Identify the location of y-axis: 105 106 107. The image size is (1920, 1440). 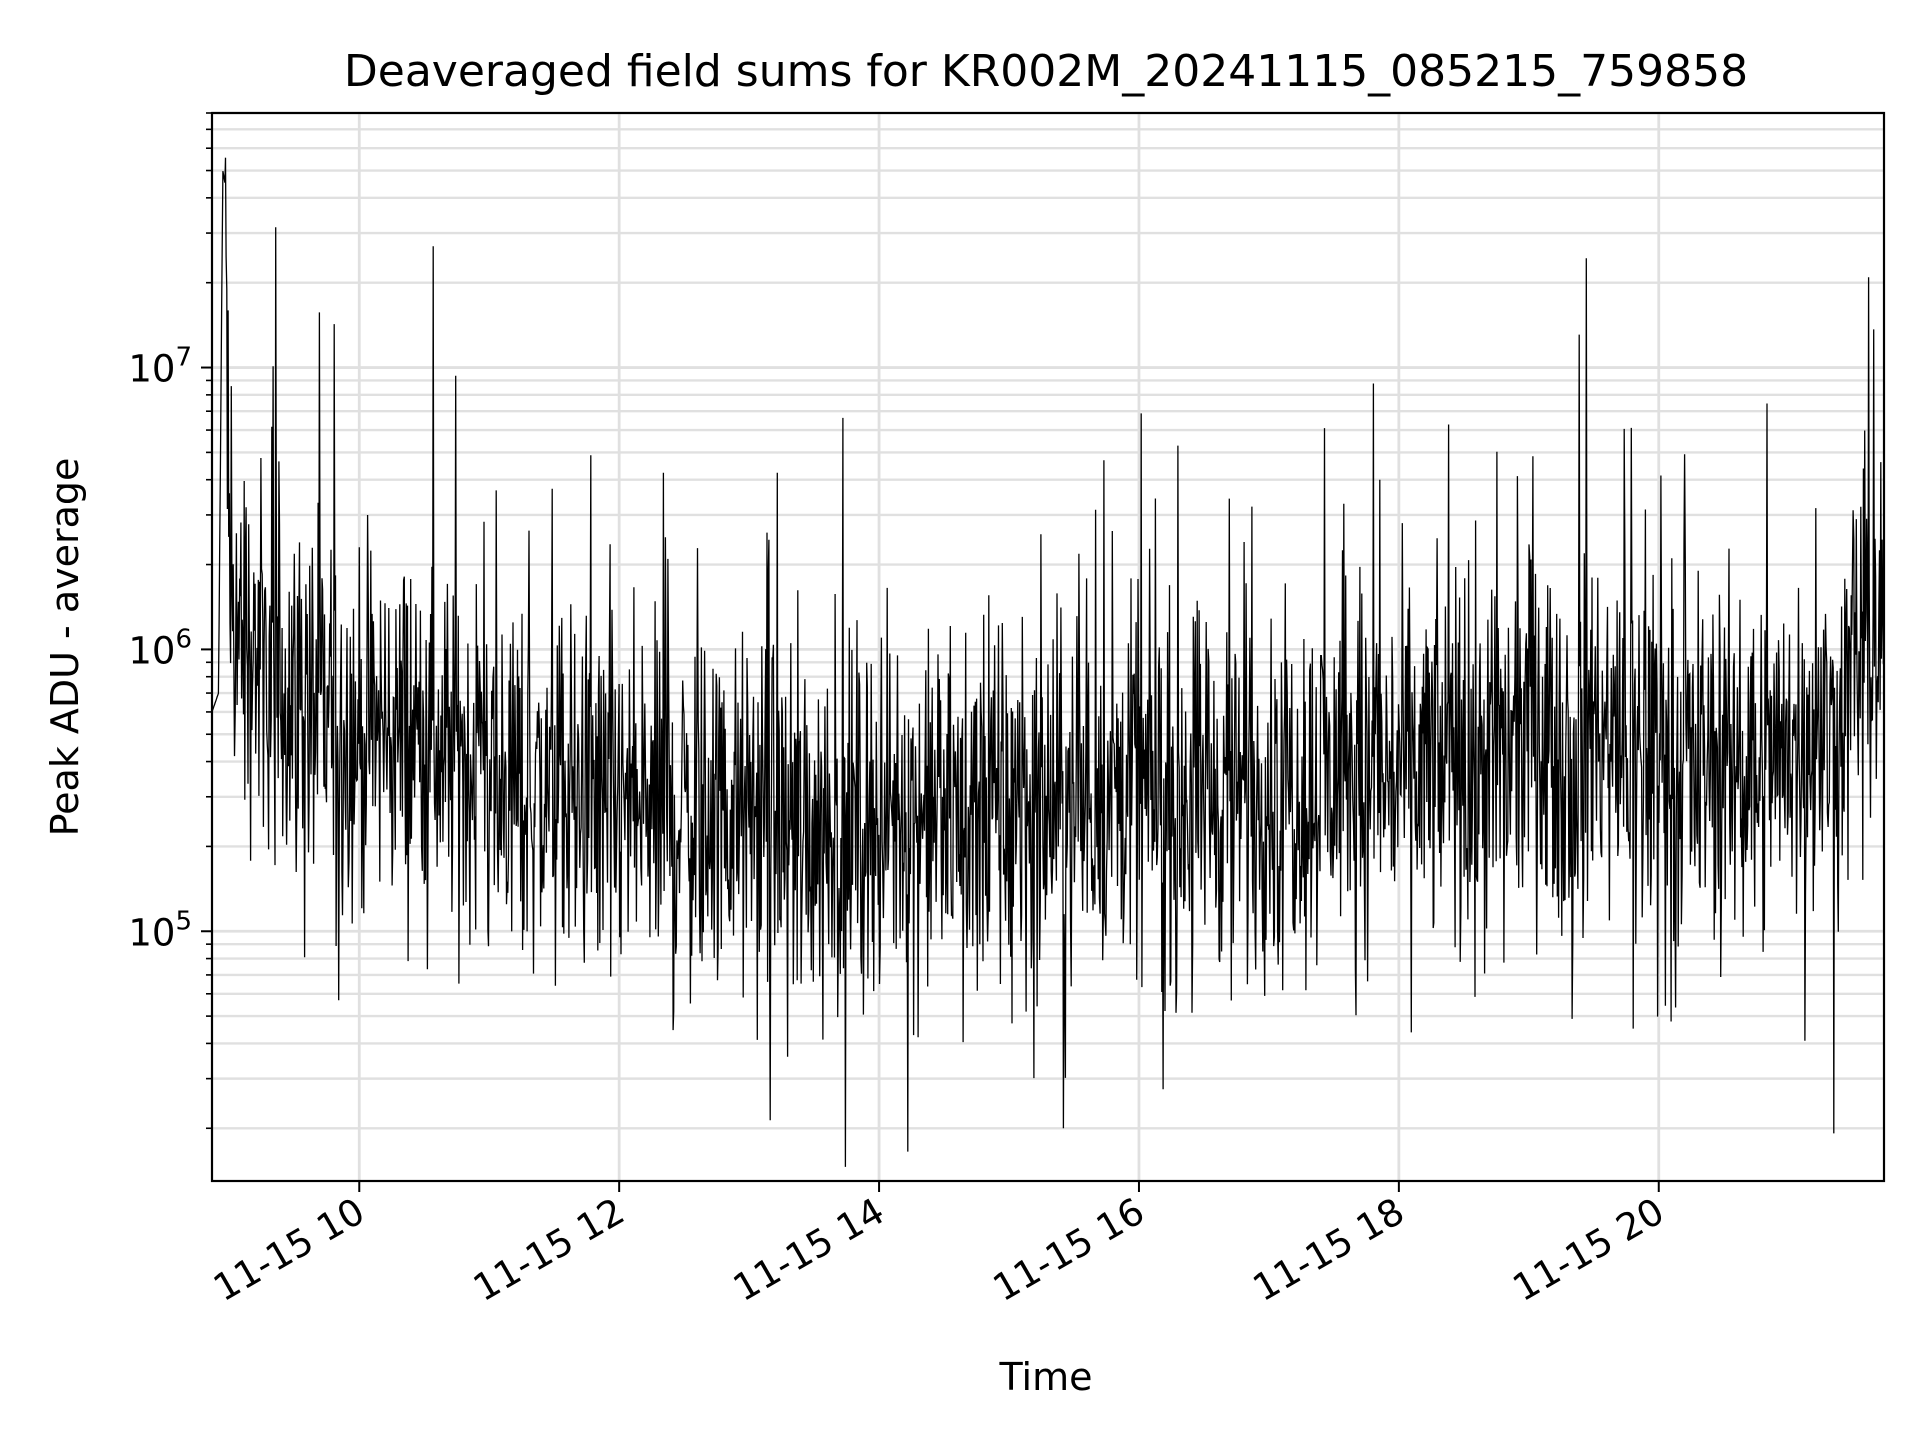
(170, 621).